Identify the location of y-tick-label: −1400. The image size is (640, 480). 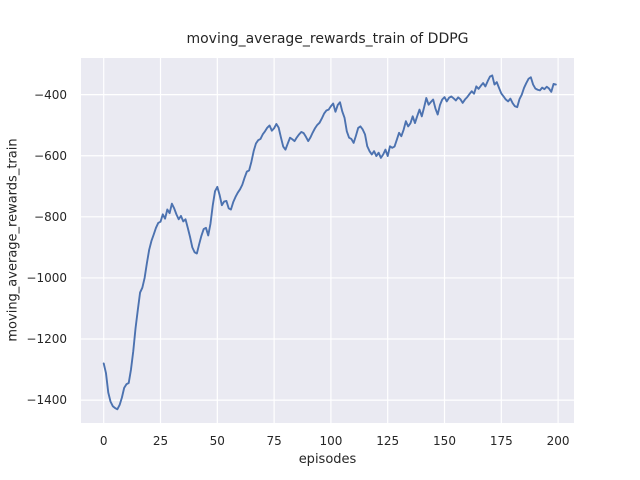
(46, 400).